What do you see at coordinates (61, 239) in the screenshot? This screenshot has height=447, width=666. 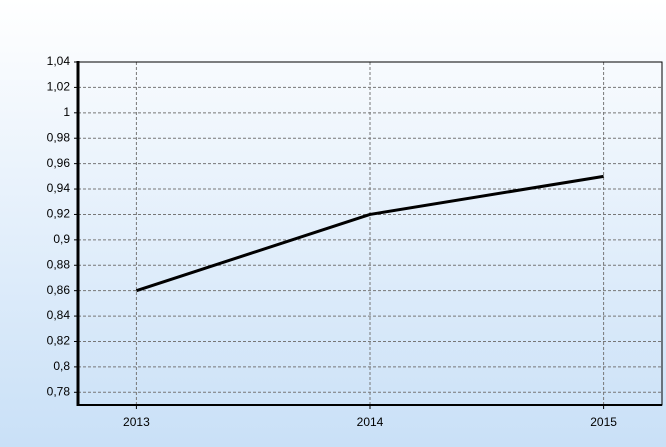 I see `y-tick-label: 0,9` at bounding box center [61, 239].